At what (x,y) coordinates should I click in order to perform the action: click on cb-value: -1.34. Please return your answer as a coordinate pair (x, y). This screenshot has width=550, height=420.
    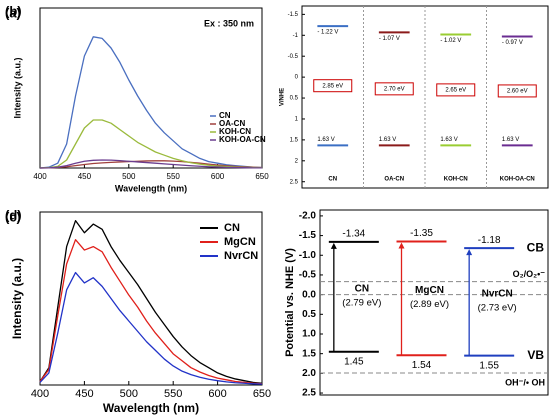
    Looking at the image, I should click on (353, 234).